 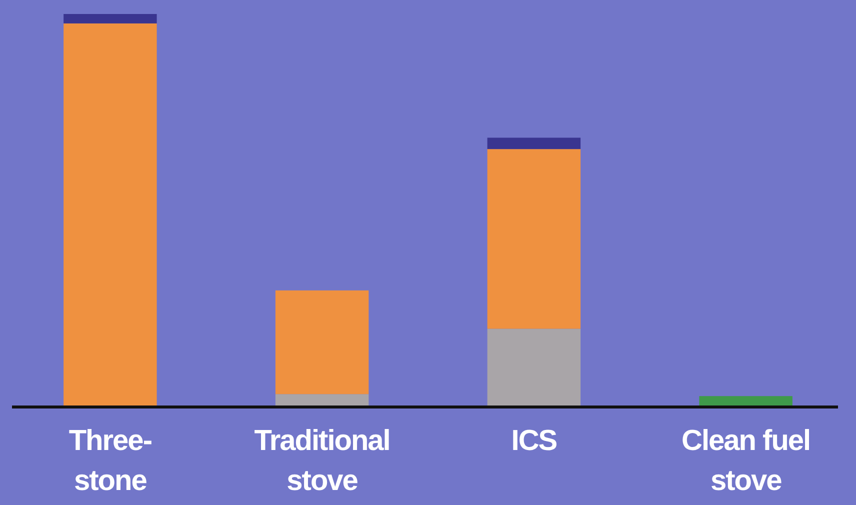 What do you see at coordinates (110, 461) in the screenshot?
I see `x-tick-label: Three- stone` at bounding box center [110, 461].